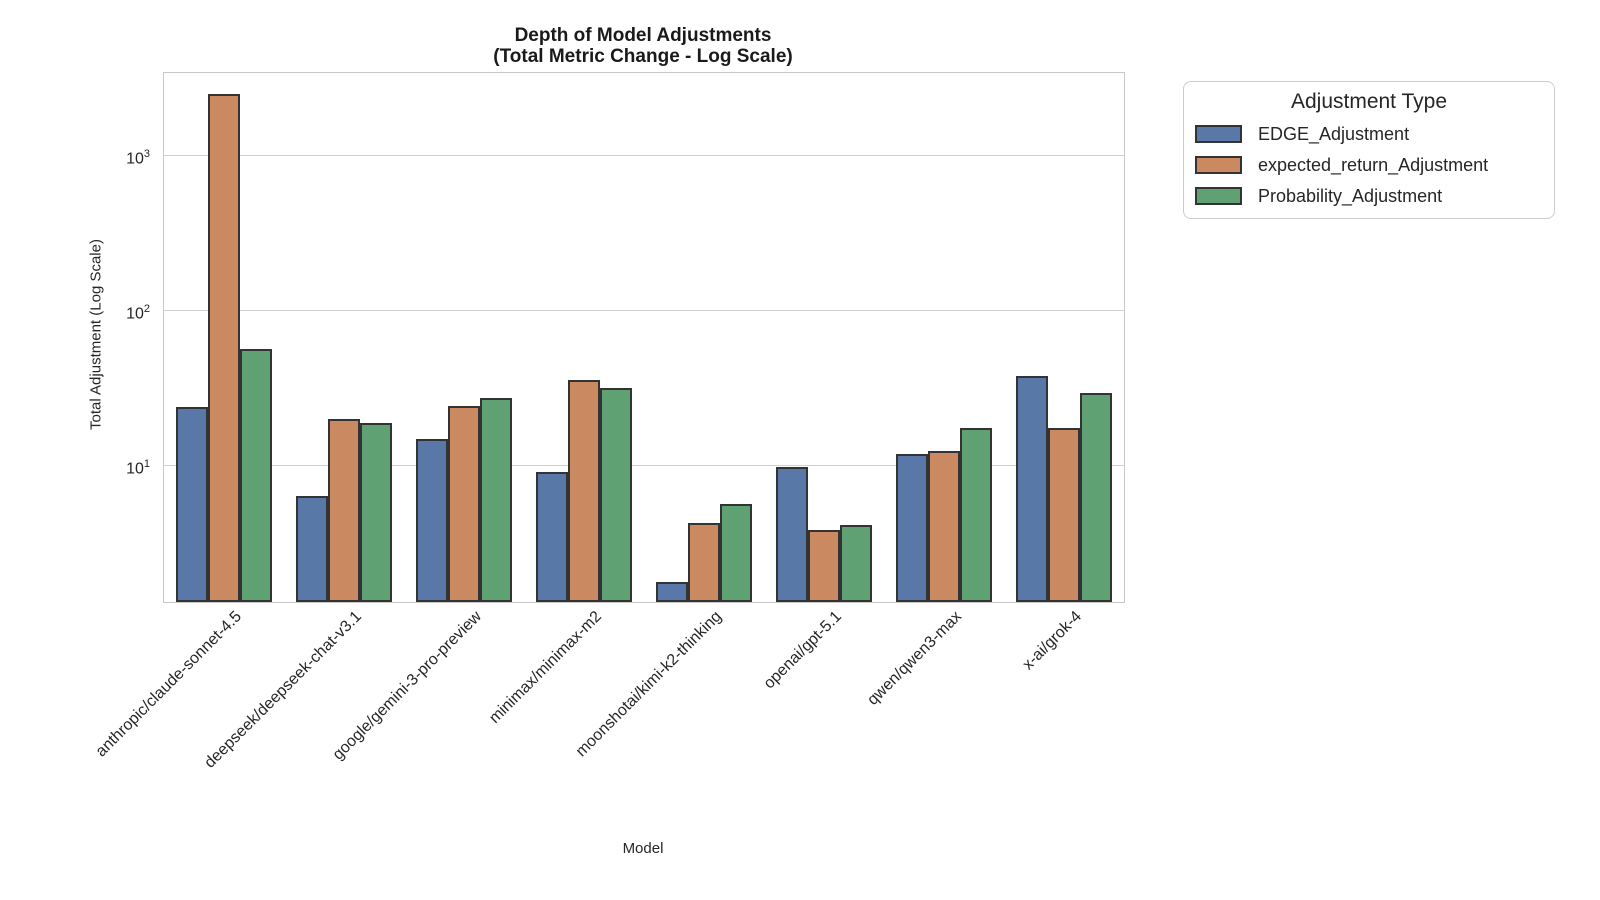  What do you see at coordinates (1369, 101) in the screenshot?
I see `legend-title: Adjustment Type` at bounding box center [1369, 101].